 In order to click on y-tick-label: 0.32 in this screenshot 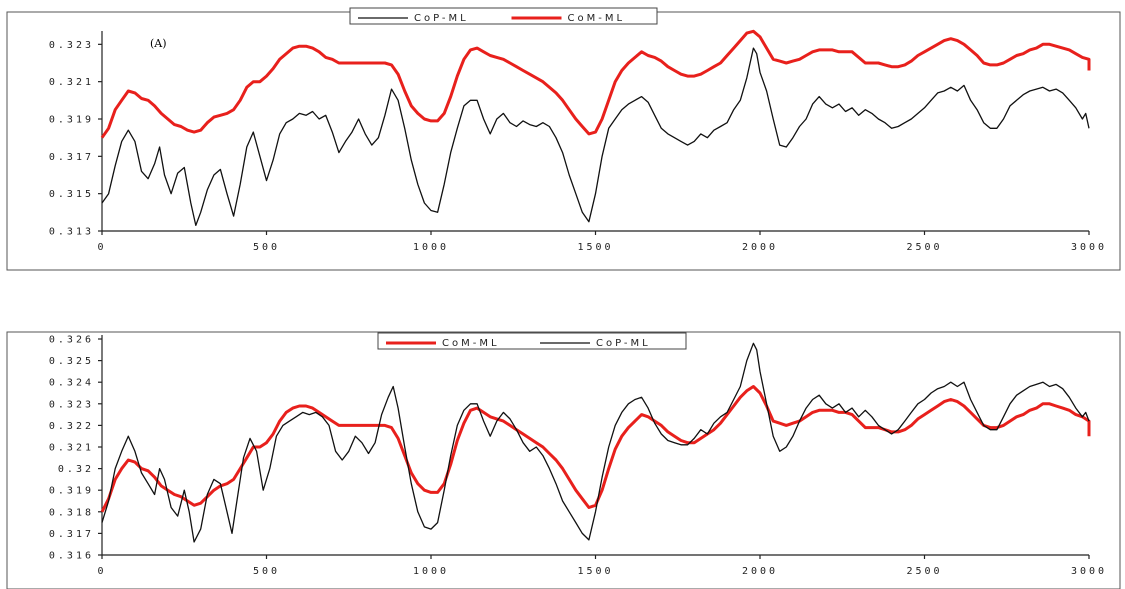, I will do `click(76, 469)`.